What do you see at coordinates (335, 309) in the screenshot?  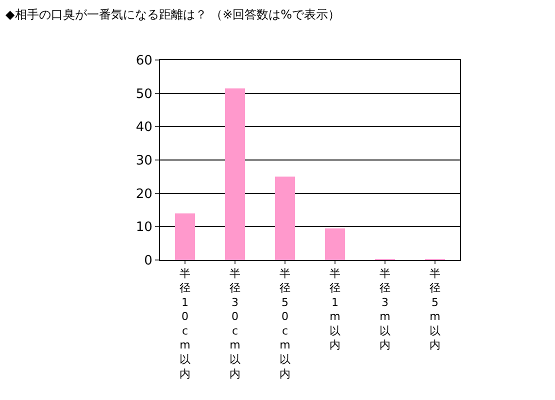 I see `x-tick-label: 半径1m以内` at bounding box center [335, 309].